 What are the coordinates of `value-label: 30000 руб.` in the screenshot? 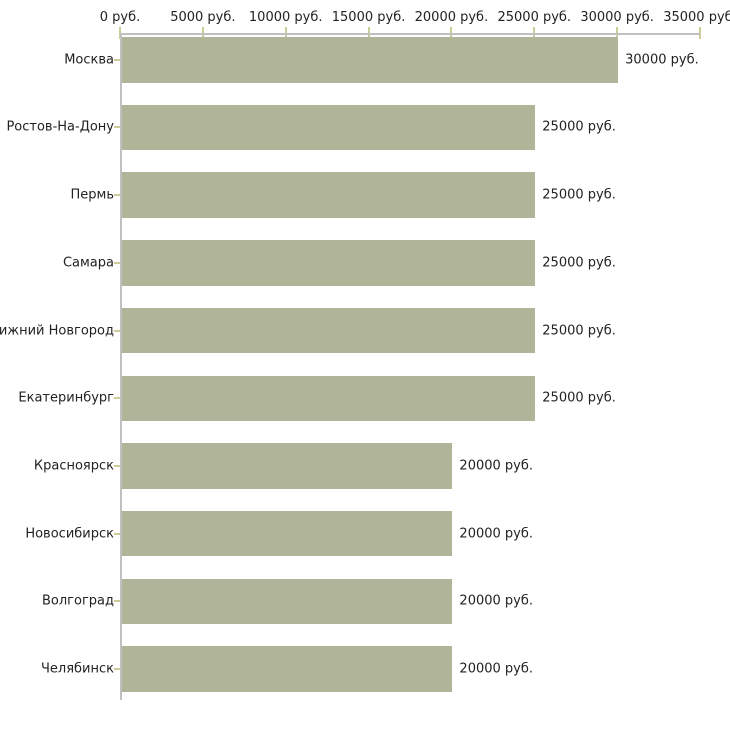 It's located at (662, 60).